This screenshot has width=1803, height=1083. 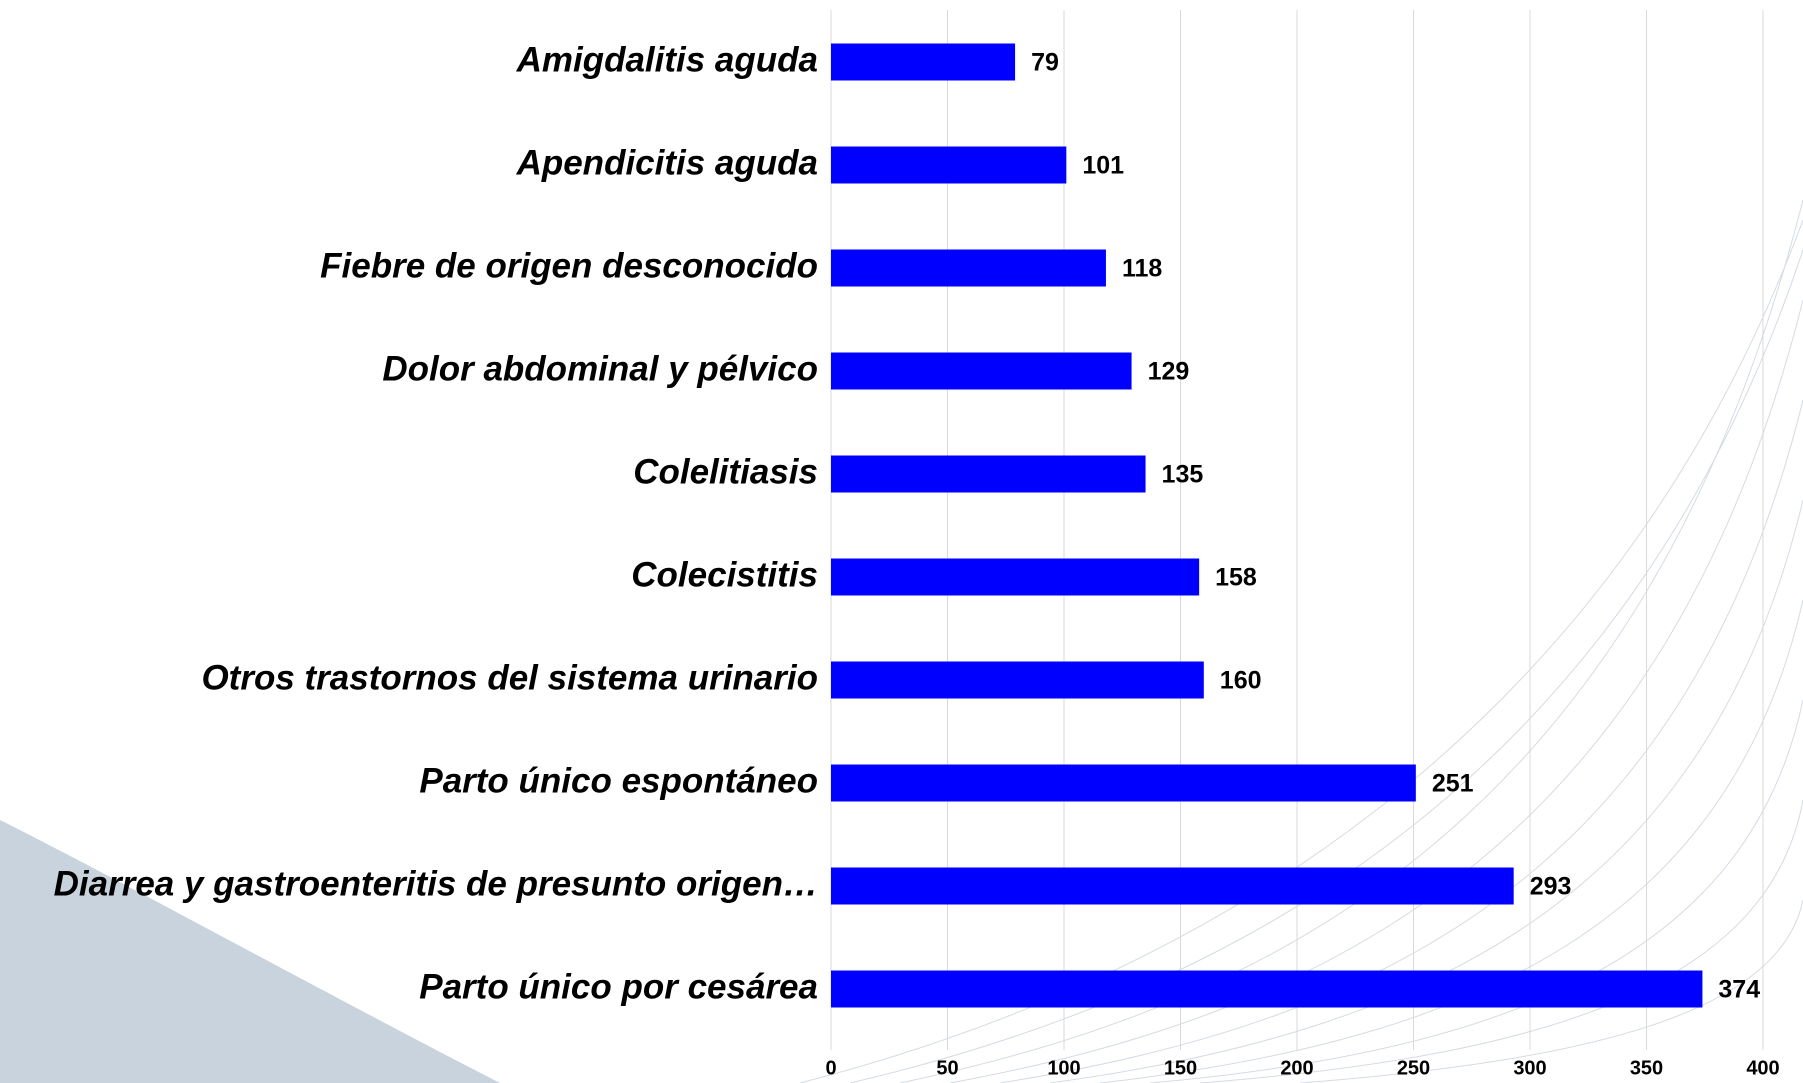 I want to click on y-tick-label: Otros trastornos del sistema urinario, so click(x=509, y=677).